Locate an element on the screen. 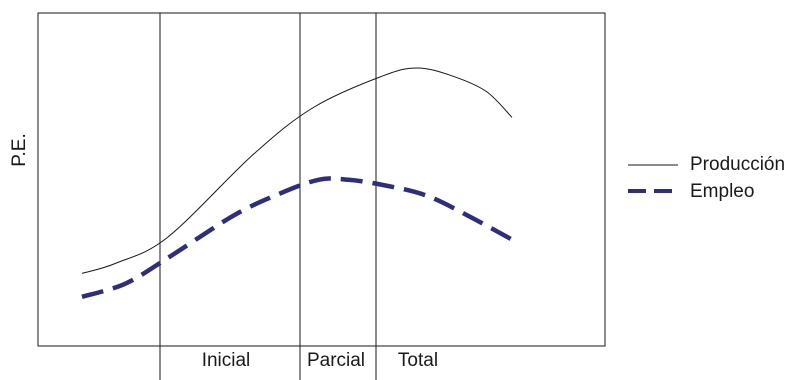  x-tick-label-inicial: Inicial is located at coordinates (226, 360).